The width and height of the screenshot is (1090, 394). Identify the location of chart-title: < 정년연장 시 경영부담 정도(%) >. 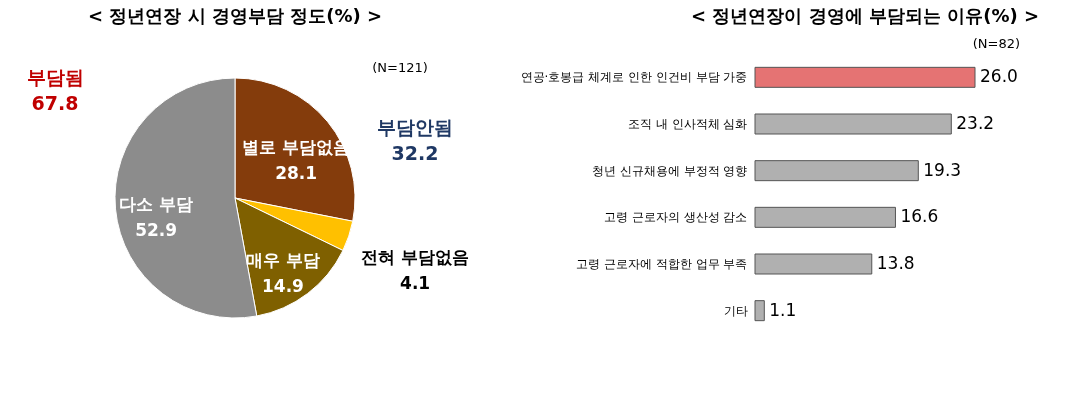
(235, 15).